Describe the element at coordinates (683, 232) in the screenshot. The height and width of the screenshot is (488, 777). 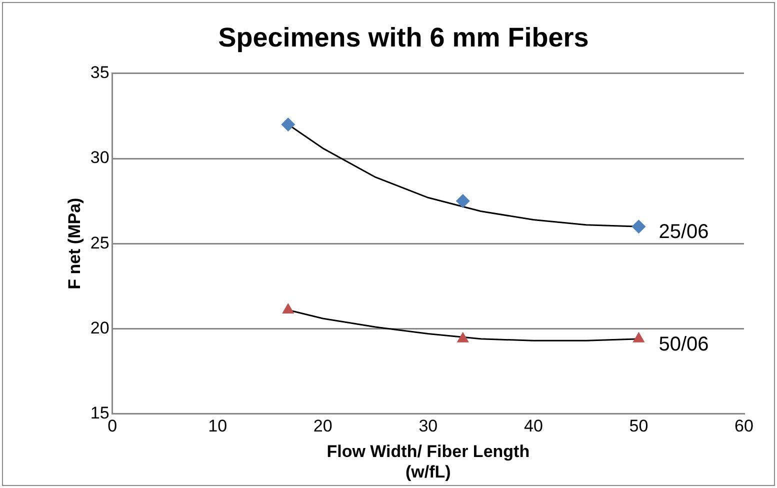
I see `series-label: 25/06` at that location.